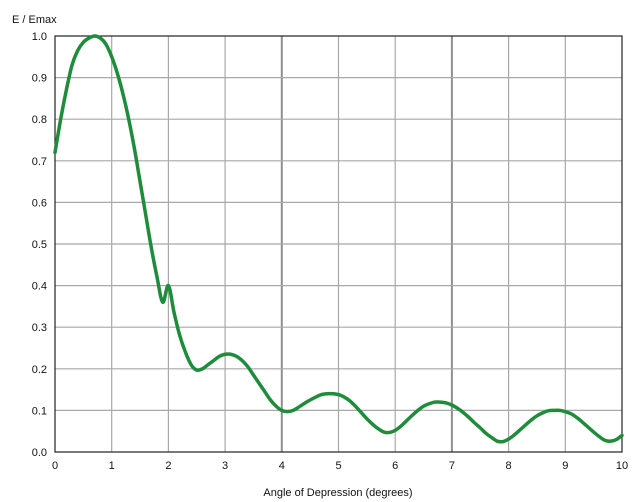 This screenshot has width=640, height=502. I want to click on y-tick-label: 0.7, so click(39, 162).